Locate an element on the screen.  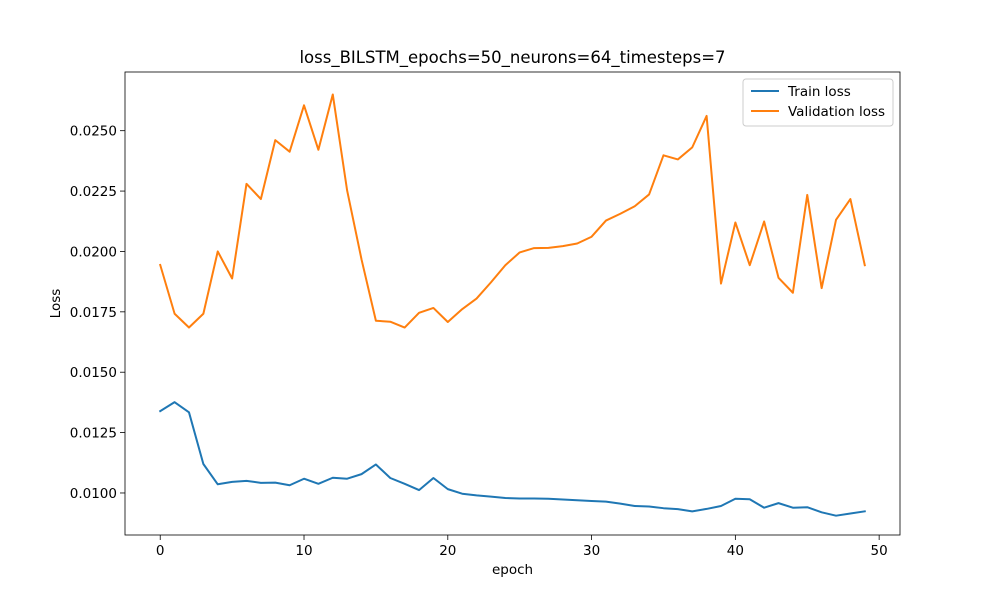
x-tick-label: 50 is located at coordinates (879, 551).